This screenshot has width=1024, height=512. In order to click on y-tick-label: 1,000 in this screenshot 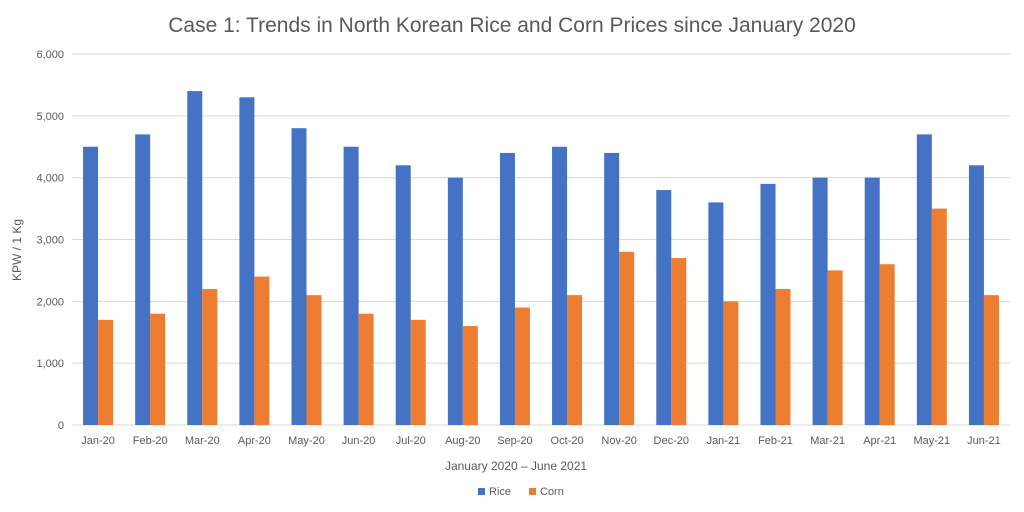, I will do `click(50, 364)`.